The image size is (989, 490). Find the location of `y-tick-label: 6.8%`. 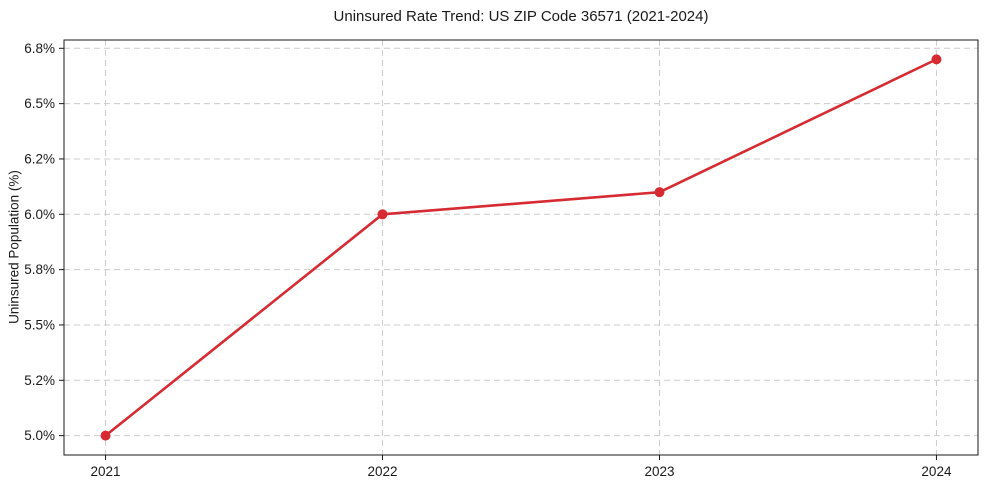

y-tick-label: 6.8% is located at coordinates (39, 48).